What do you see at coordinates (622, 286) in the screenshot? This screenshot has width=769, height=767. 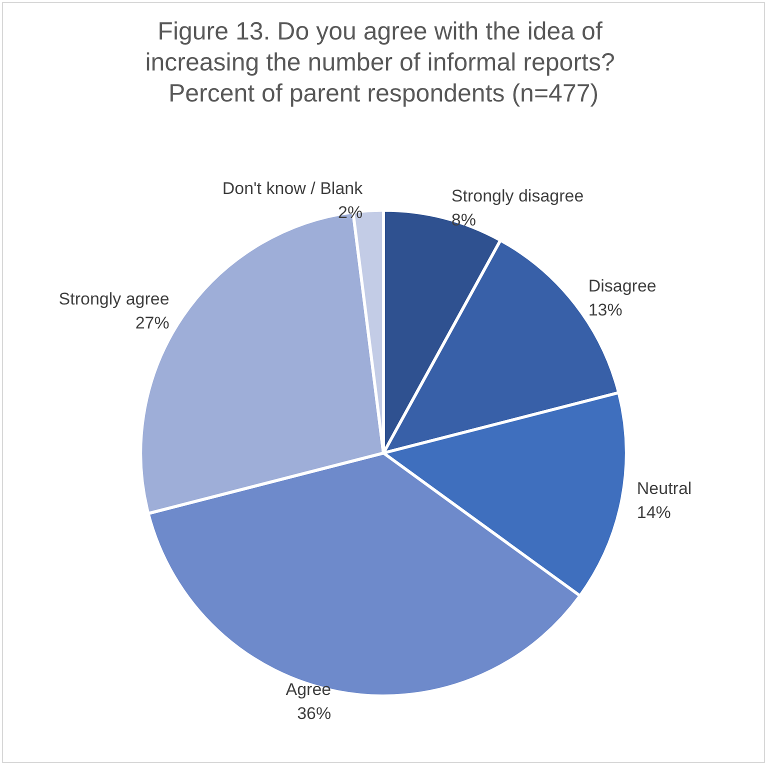 I see `slice-label: Disagree` at bounding box center [622, 286].